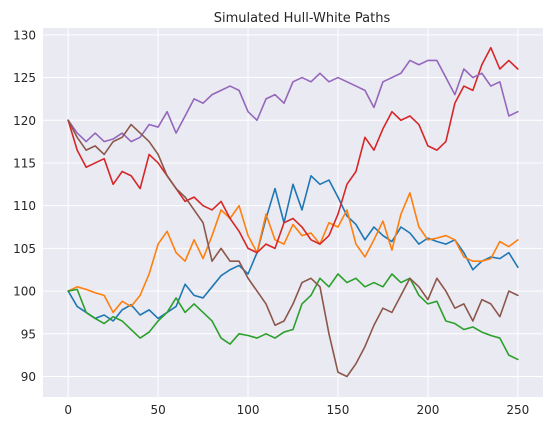  Describe the element at coordinates (338, 410) in the screenshot. I see `x-tick-label-3: 150` at that location.